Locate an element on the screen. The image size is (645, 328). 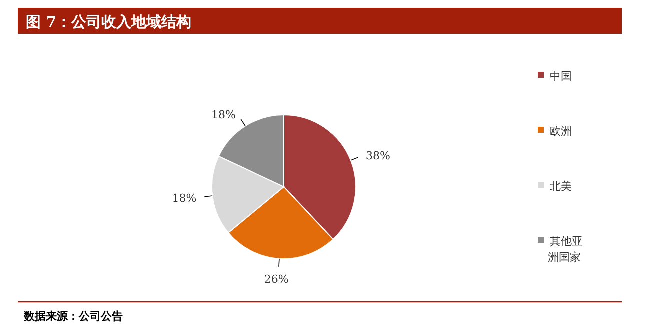
legend-label: 中国 is located at coordinates (561, 76).